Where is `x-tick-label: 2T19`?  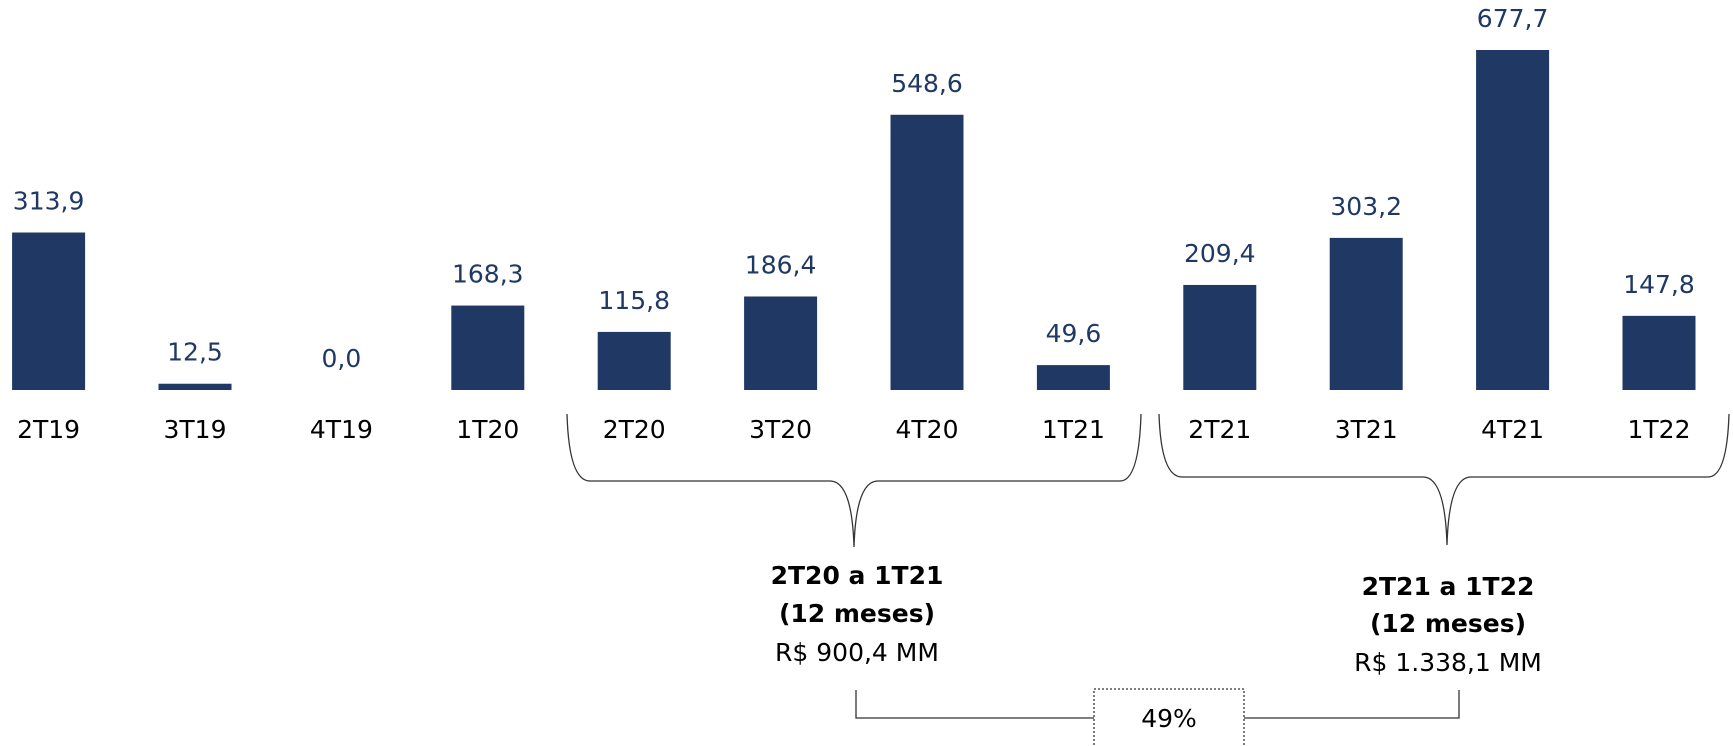
x-tick-label: 2T19 is located at coordinates (48, 429).